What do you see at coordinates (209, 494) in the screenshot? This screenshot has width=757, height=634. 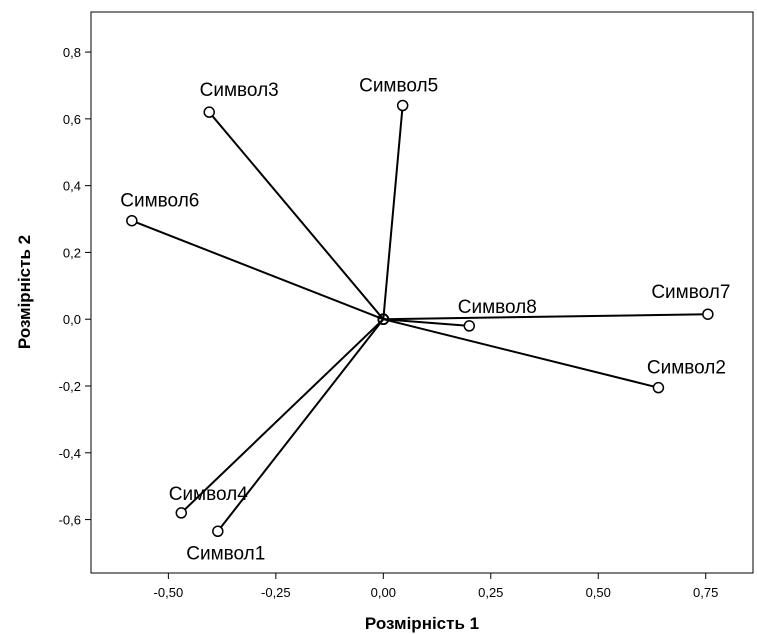 I see `point-label: Символ4` at bounding box center [209, 494].